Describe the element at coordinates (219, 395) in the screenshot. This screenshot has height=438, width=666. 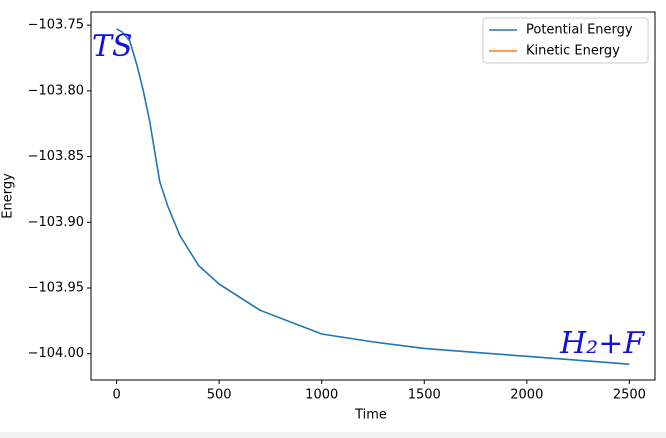
I see `x-tick-label: 500` at that location.